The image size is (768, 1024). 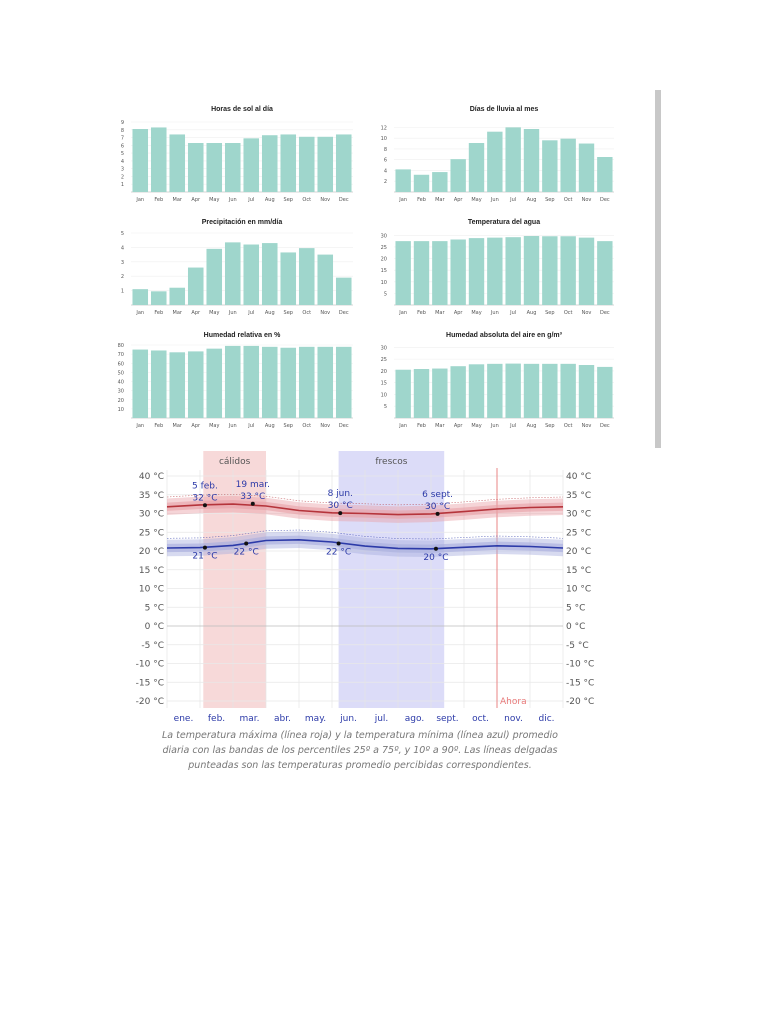 I want to click on bar-chart-title: Horas de sol al día, so click(x=242, y=109).